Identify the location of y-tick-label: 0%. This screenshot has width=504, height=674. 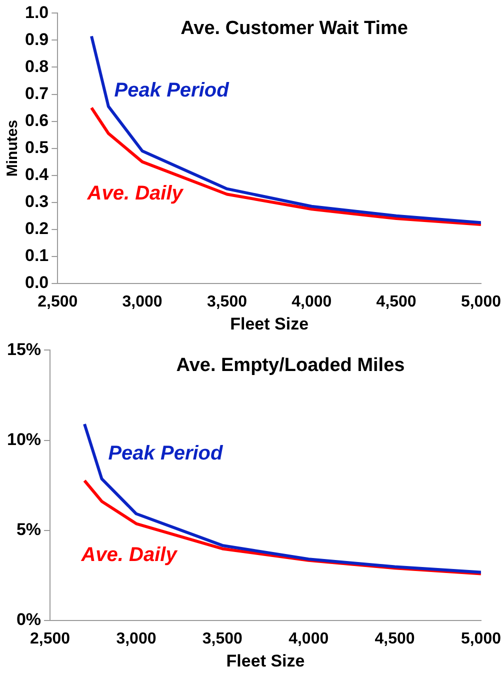
(29, 620).